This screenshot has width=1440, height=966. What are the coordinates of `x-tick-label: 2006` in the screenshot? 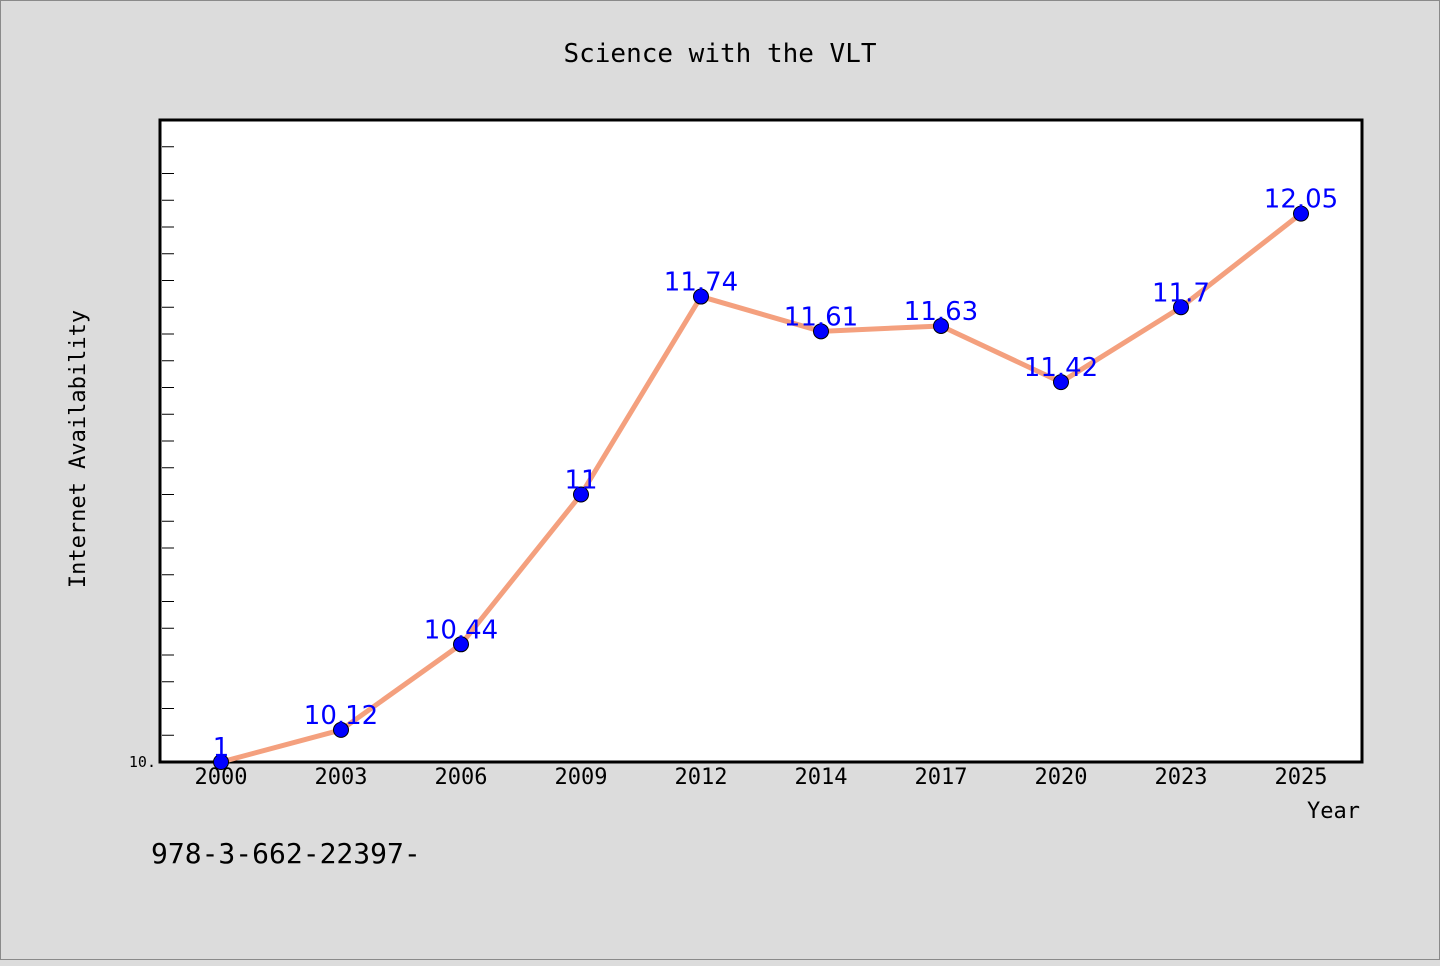 It's located at (461, 777).